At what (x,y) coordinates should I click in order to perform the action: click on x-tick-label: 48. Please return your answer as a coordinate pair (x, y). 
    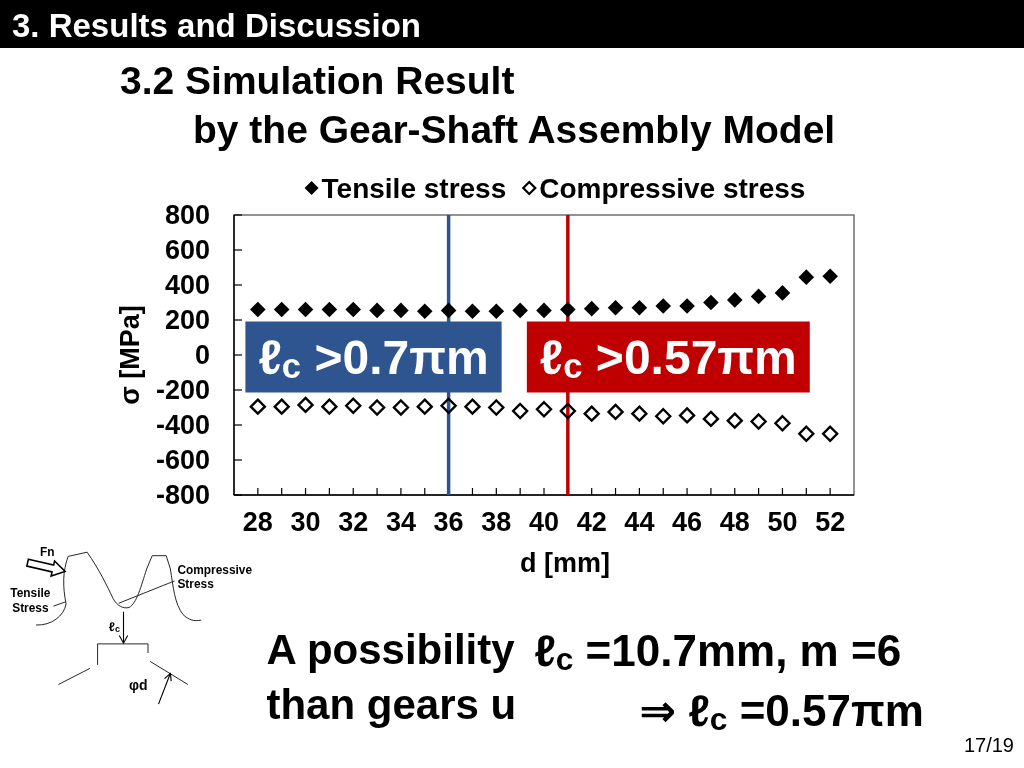
    Looking at the image, I should click on (734, 522).